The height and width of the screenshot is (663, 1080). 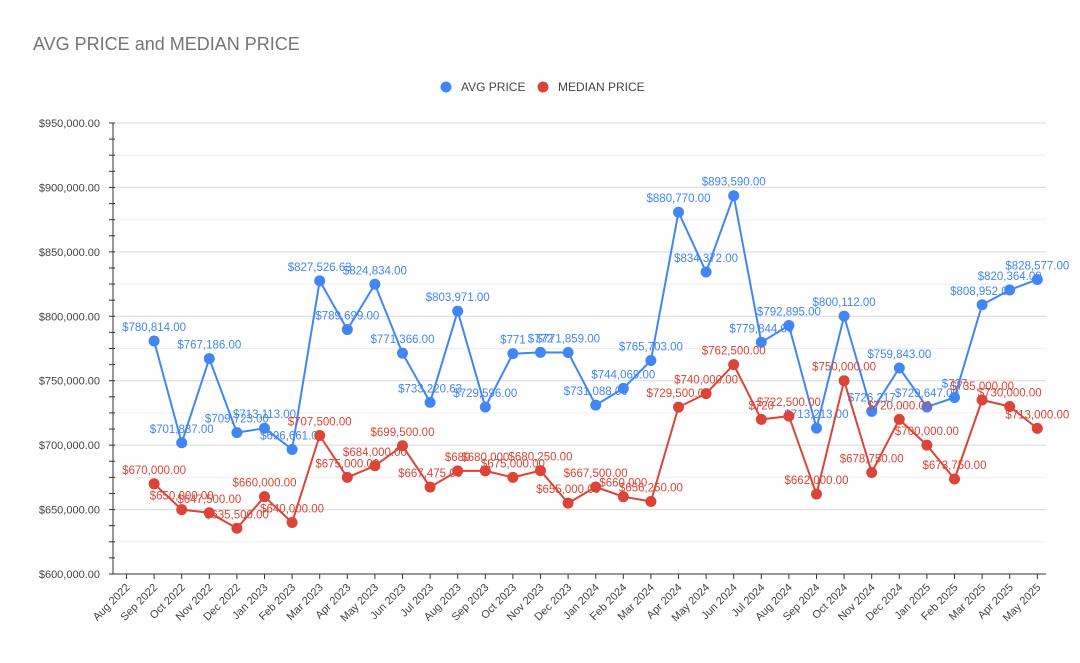 I want to click on data-label: $800,112.00, so click(x=844, y=303).